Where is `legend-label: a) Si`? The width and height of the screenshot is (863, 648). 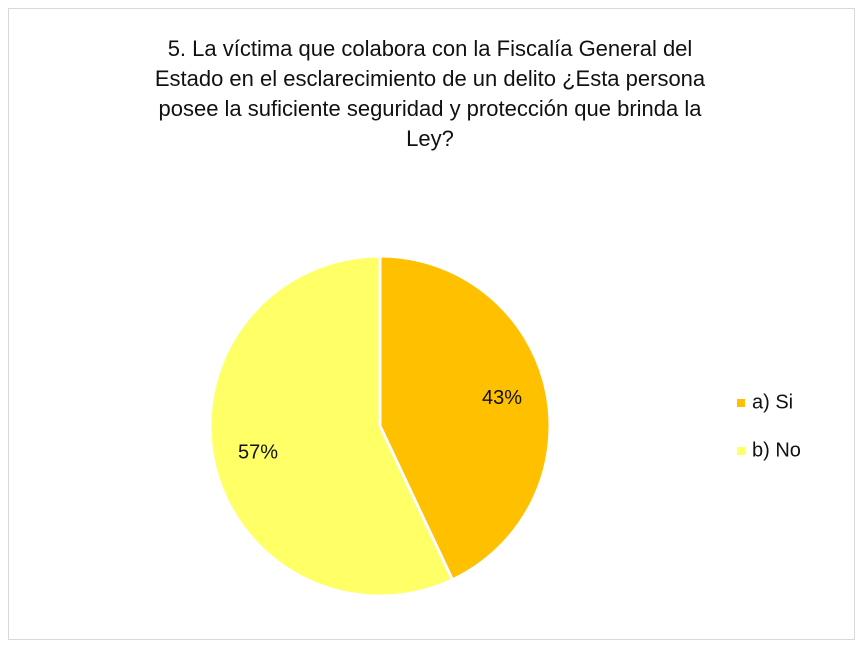 legend-label: a) Si is located at coordinates (772, 402).